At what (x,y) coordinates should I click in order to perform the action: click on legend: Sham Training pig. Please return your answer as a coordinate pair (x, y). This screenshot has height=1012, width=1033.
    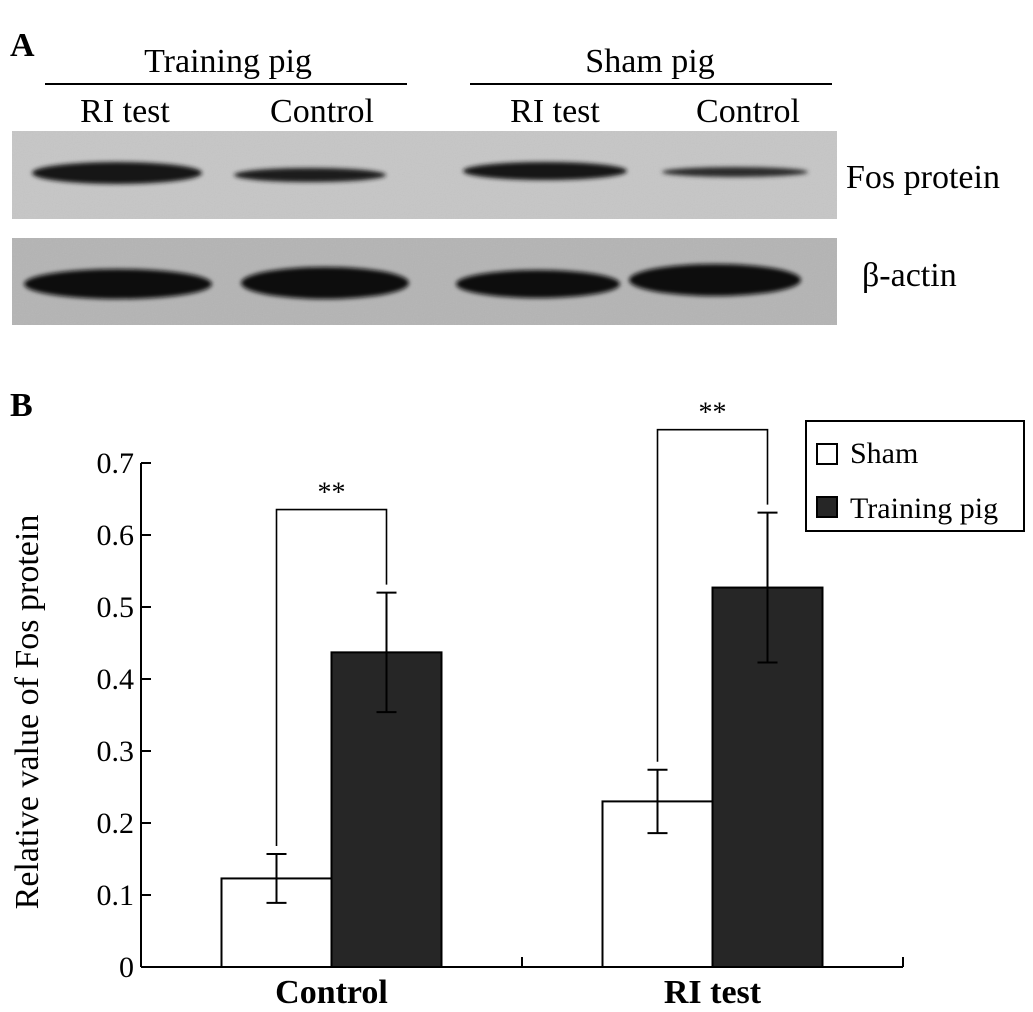
    Looking at the image, I should click on (915, 476).